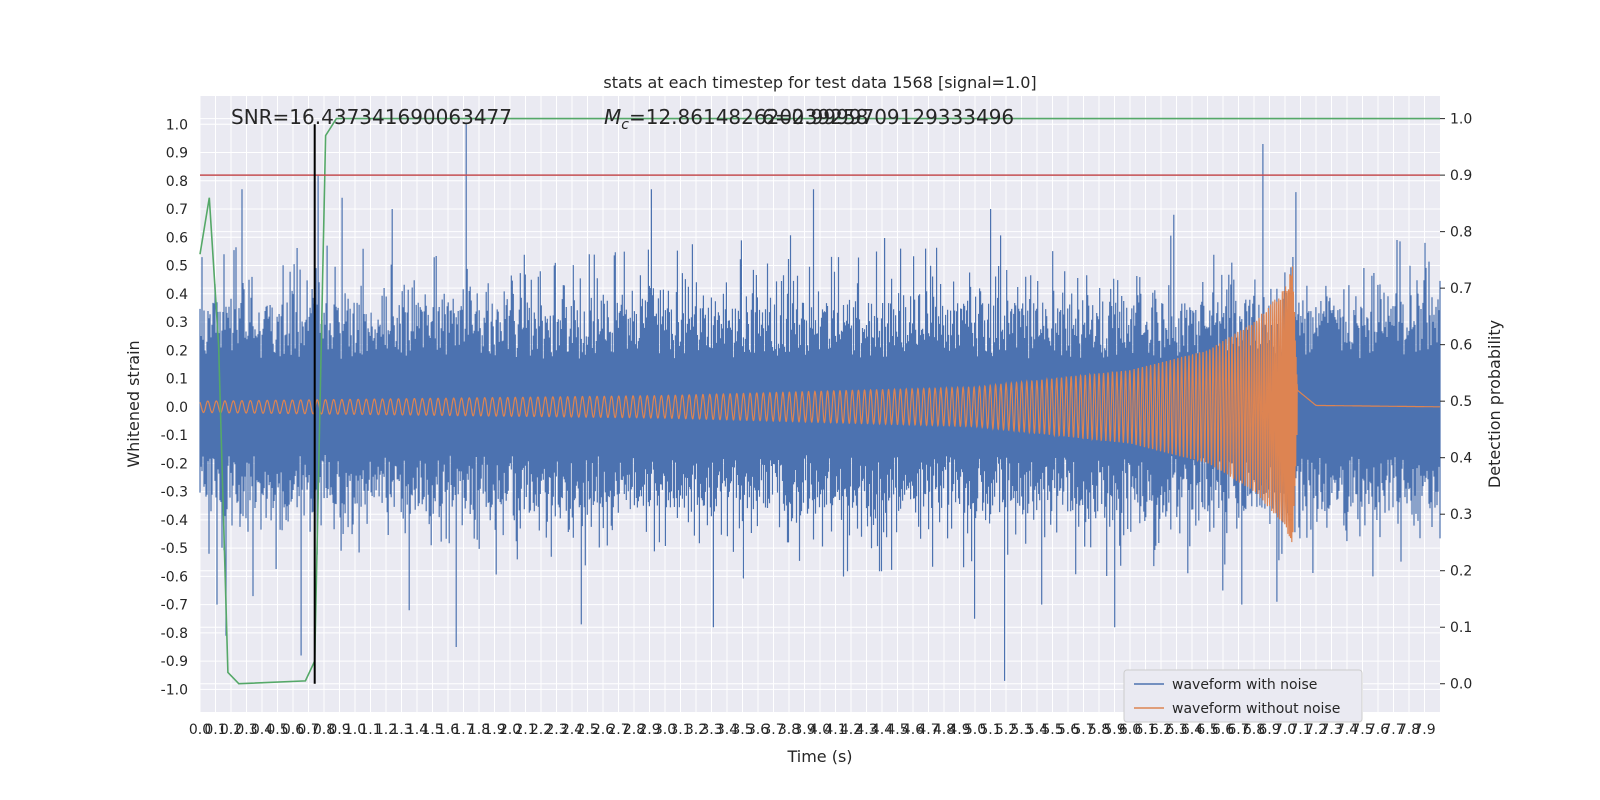 The image size is (1600, 800). What do you see at coordinates (177, 380) in the screenshot?
I see `y-tick-label: 0.1` at bounding box center [177, 380].